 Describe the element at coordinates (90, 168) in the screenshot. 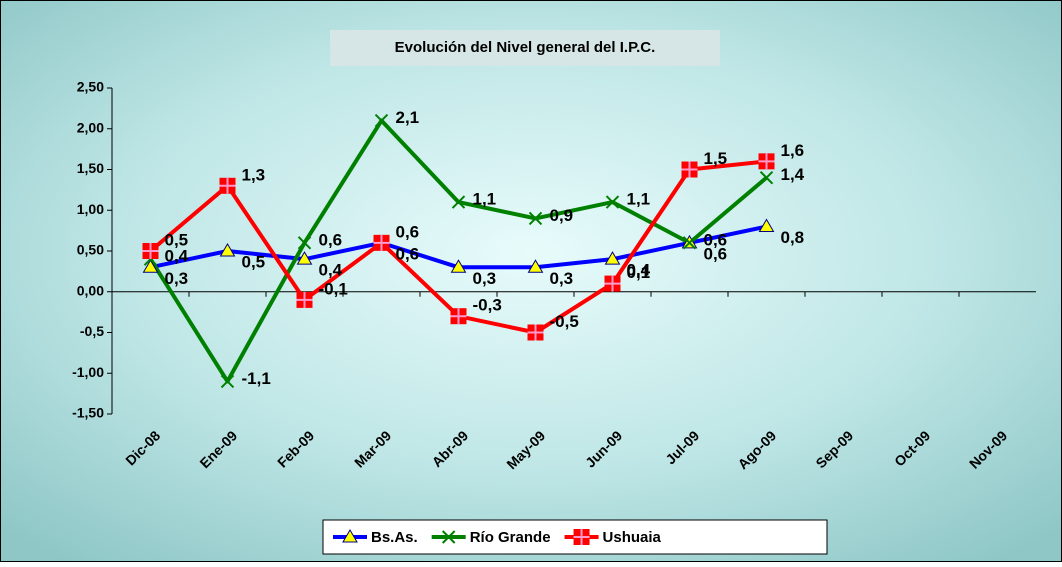

I see `y-tick-label: 1,50` at that location.